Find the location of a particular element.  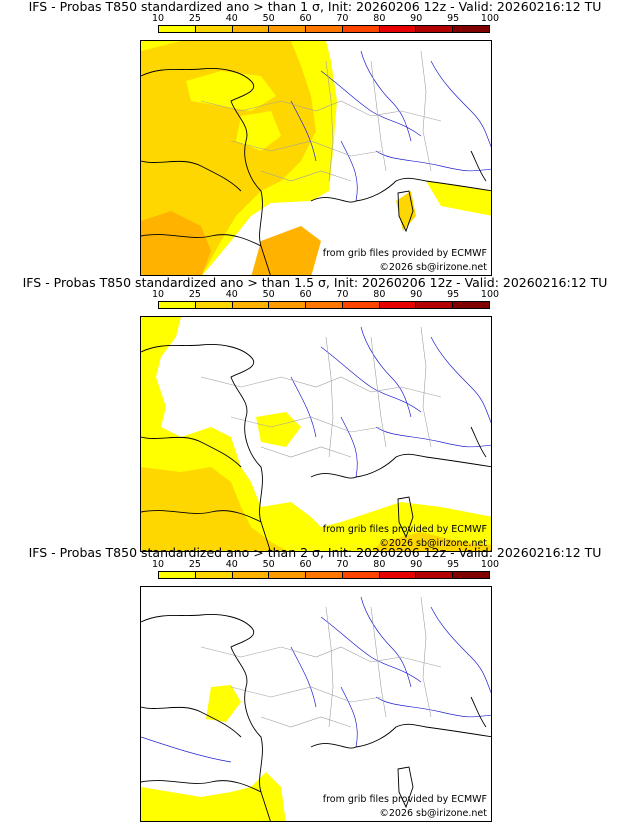

prob-area-orange2 is located at coordinates (286, 250).